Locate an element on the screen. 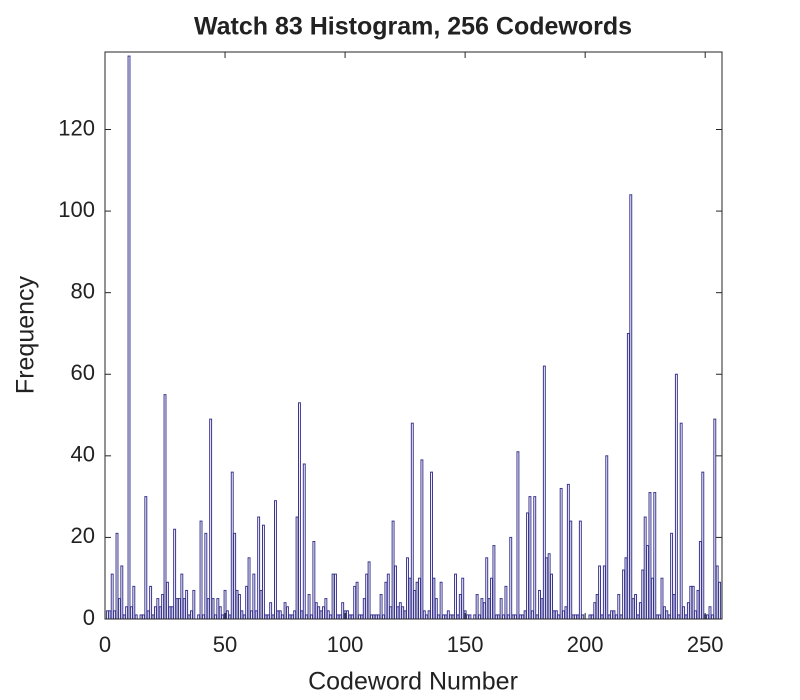 The height and width of the screenshot is (700, 800). x-tick-label: 0 is located at coordinates (105, 644).